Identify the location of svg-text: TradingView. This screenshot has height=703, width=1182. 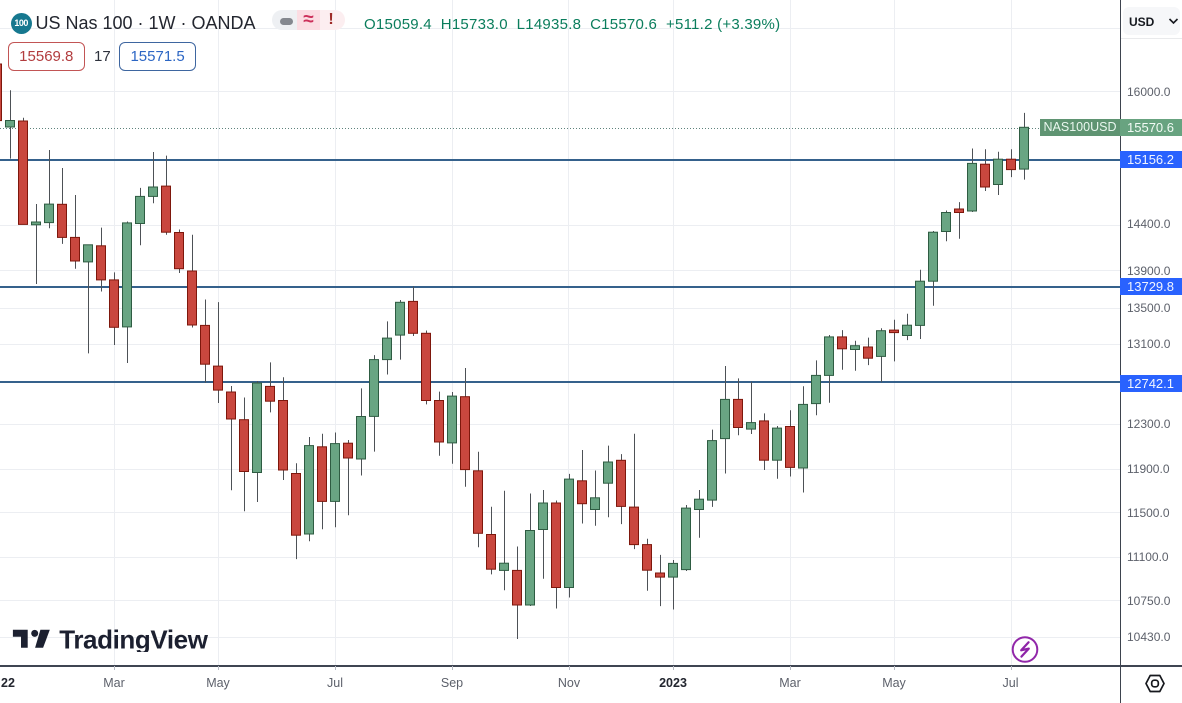
(133, 640).